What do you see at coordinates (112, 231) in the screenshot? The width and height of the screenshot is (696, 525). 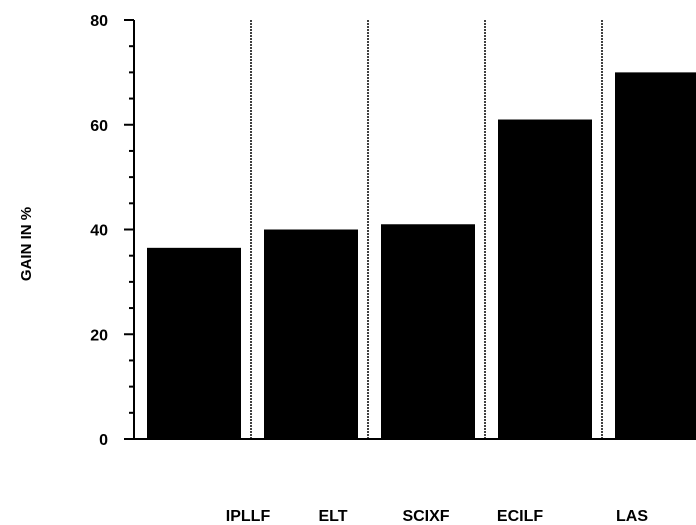 I see `y-axis: 0 20 40 60 80` at bounding box center [112, 231].